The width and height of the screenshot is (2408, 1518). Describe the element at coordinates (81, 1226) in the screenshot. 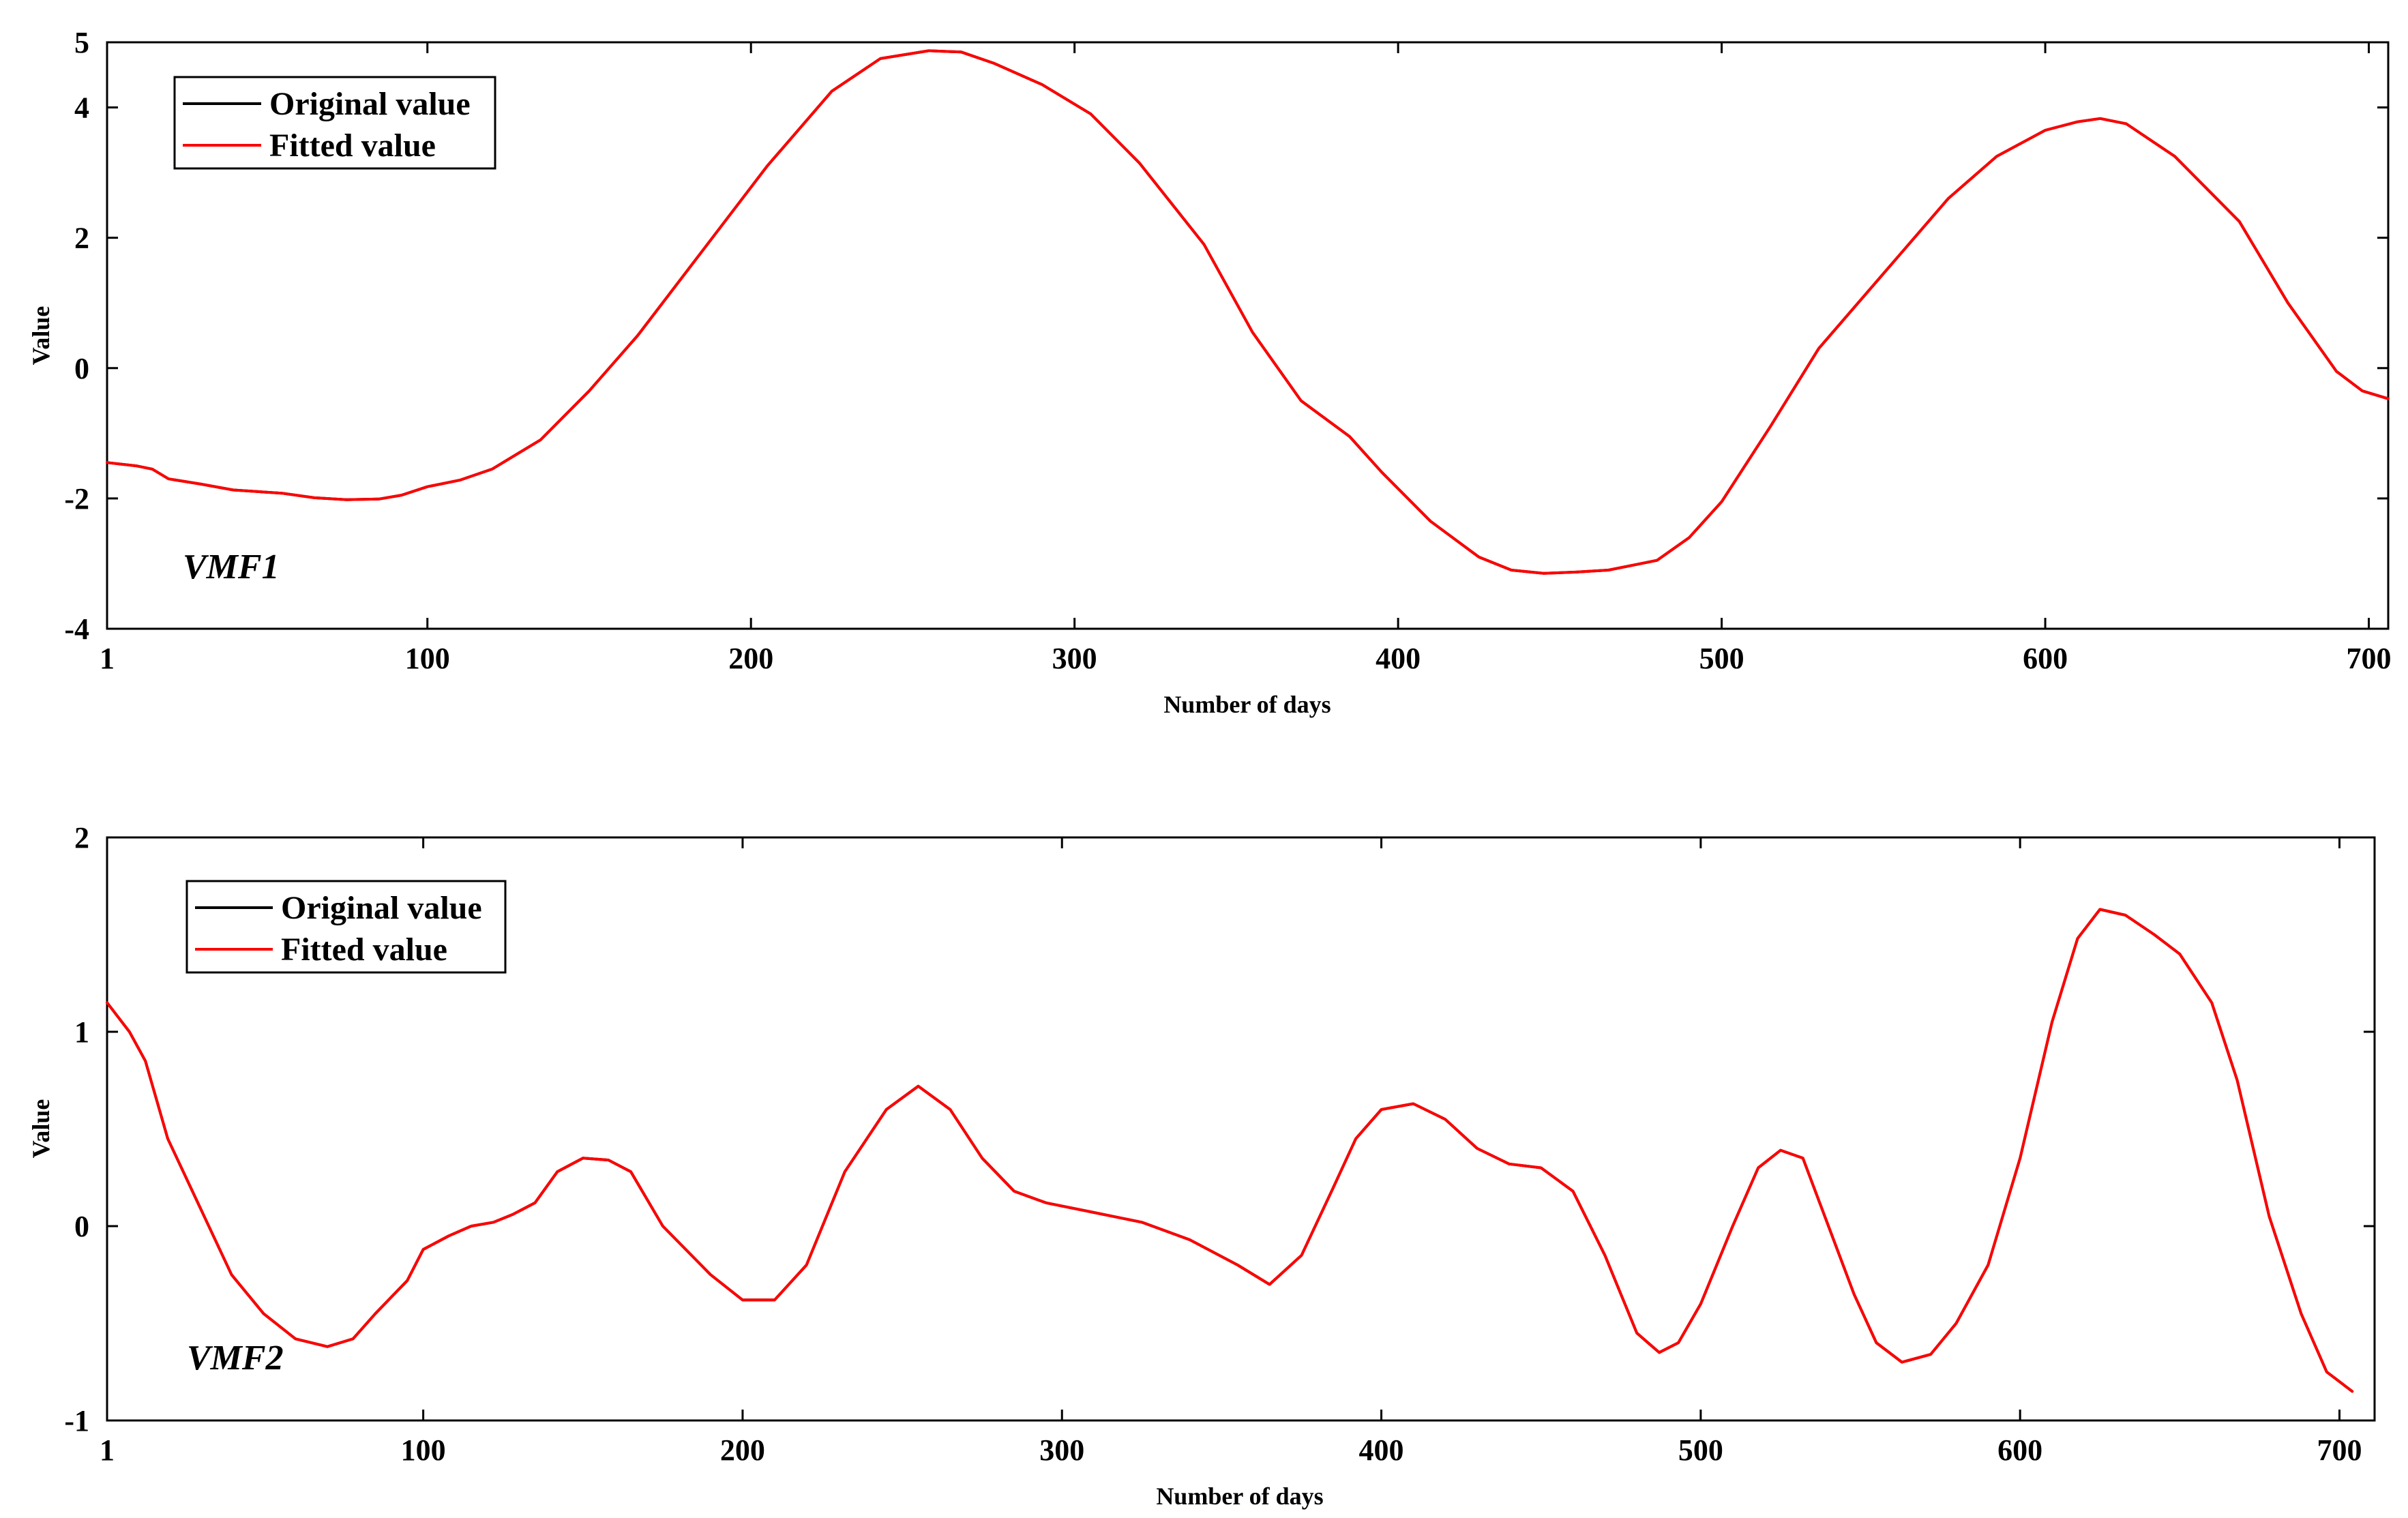

I see `vmf2-y-tick-label: 0` at that location.